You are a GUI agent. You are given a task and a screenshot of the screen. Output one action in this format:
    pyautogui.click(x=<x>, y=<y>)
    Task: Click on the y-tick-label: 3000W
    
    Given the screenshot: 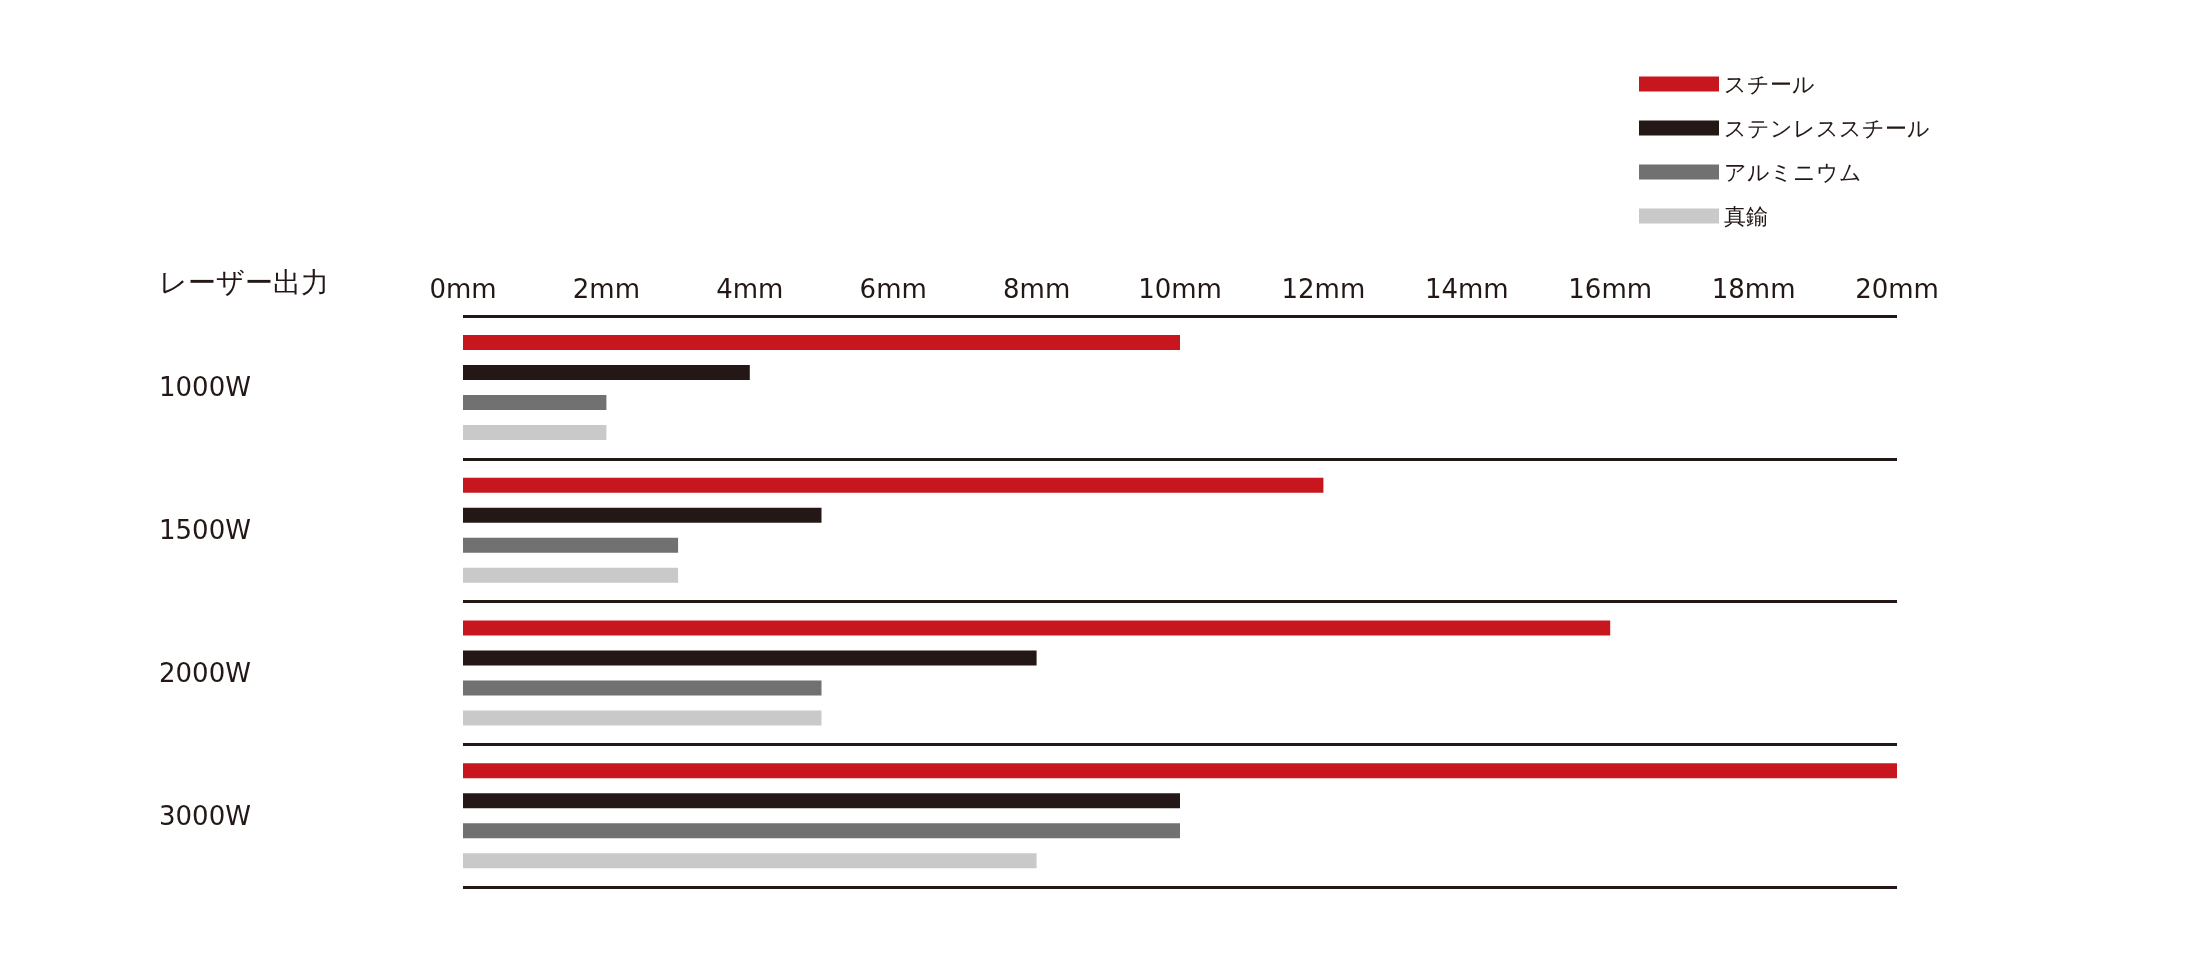 What is the action you would take?
    pyautogui.click(x=205, y=815)
    